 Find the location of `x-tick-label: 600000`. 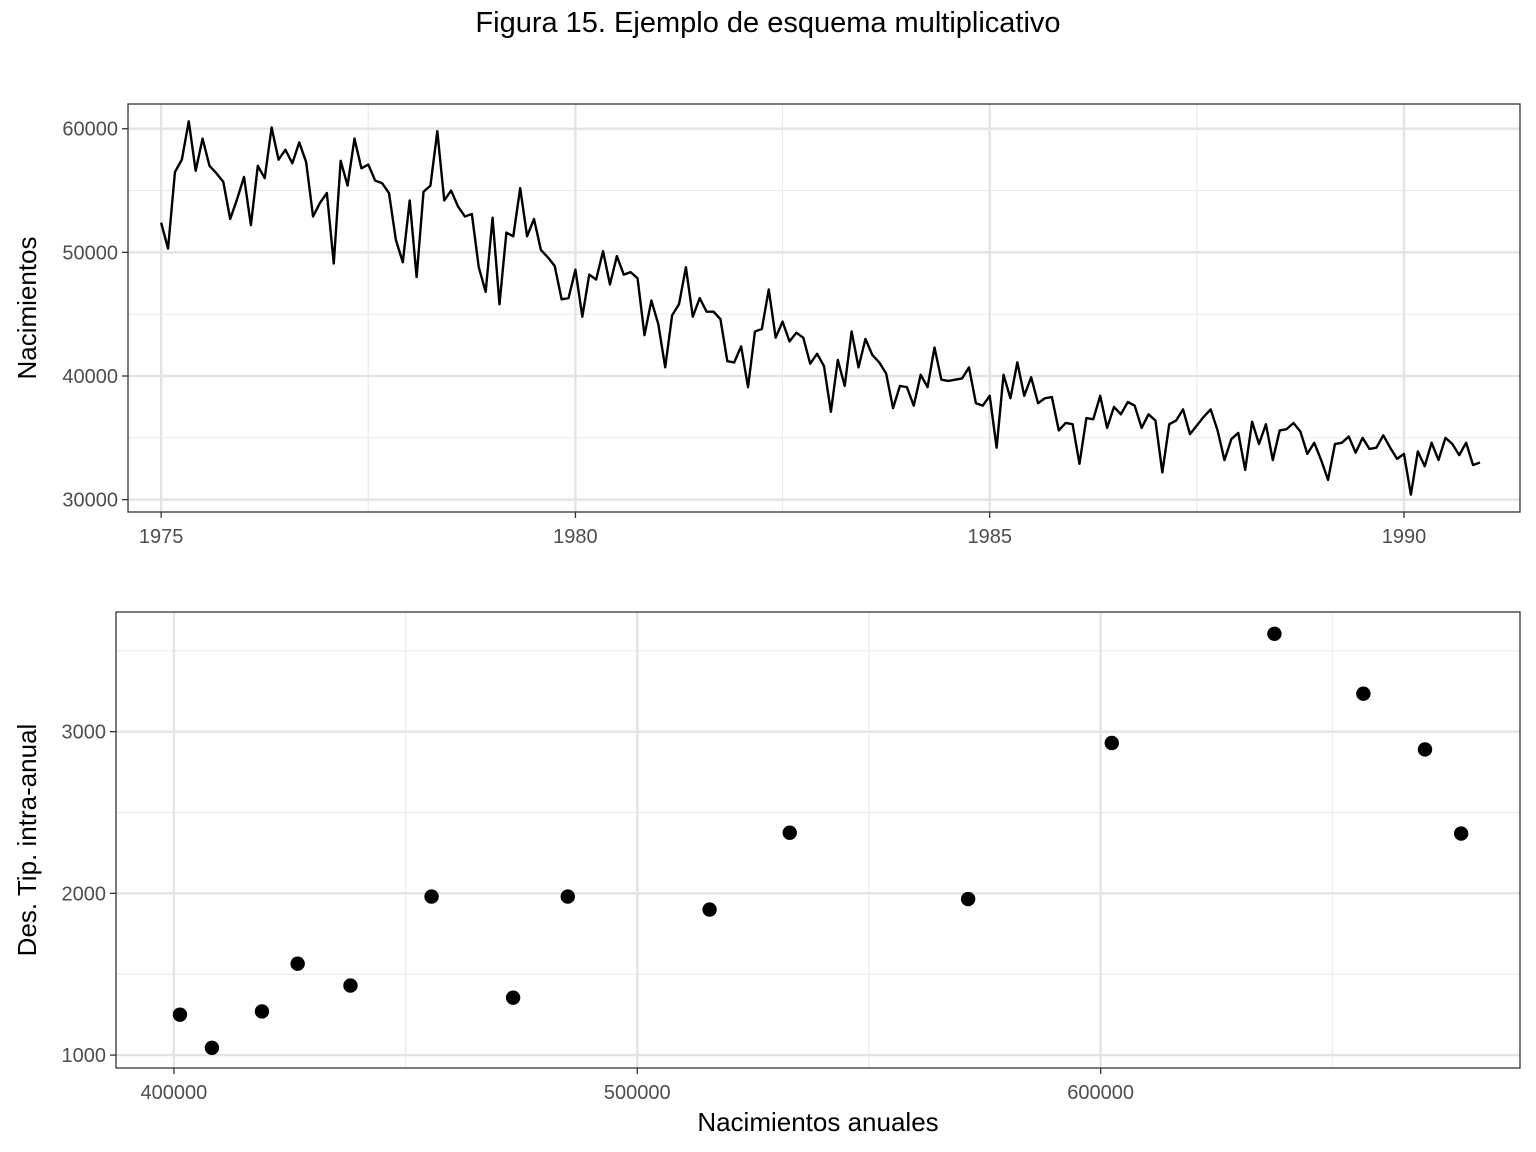

x-tick-label: 600000 is located at coordinates (1100, 1093).